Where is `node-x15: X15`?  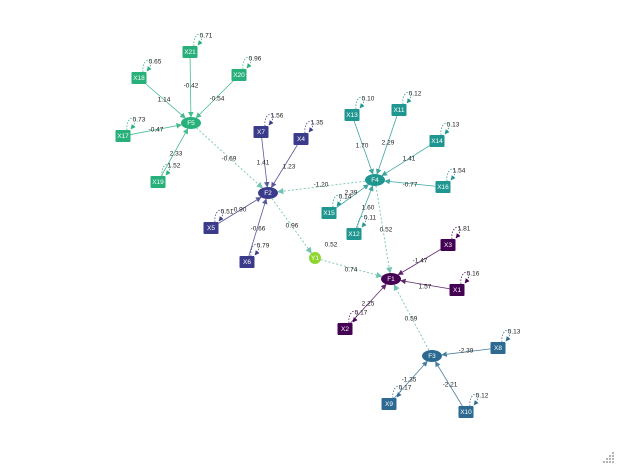 node-x15: X15 is located at coordinates (329, 213).